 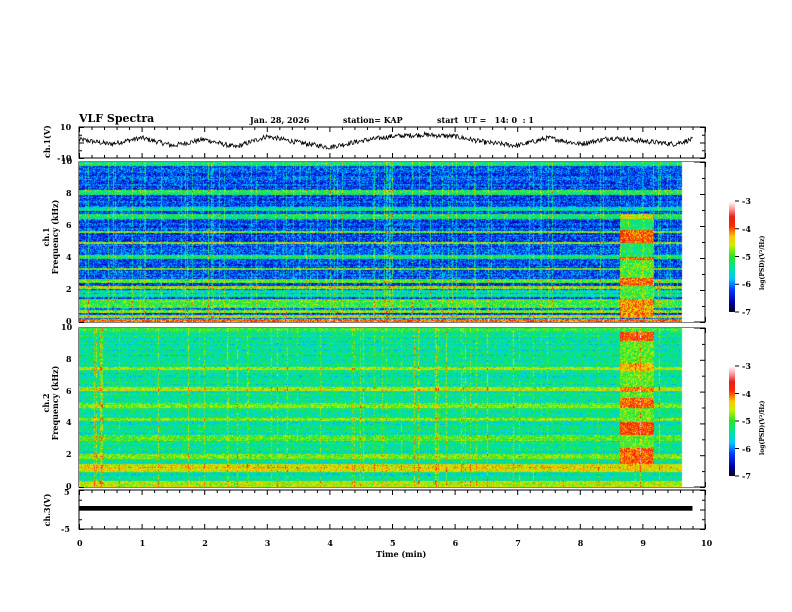 I want to click on x-tick-label: 8, so click(x=580, y=543).